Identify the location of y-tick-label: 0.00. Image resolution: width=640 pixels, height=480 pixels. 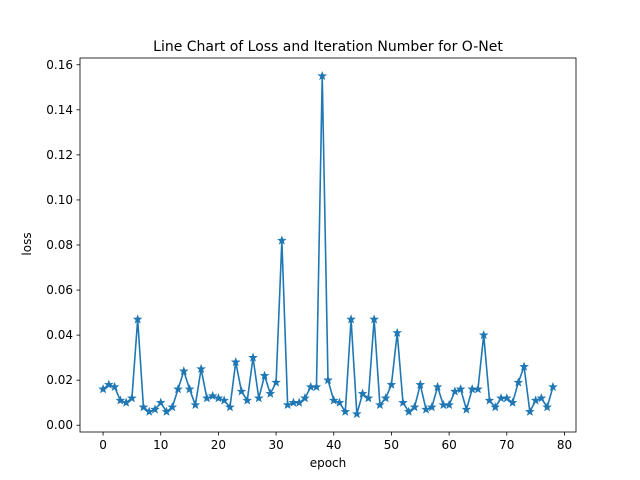
(59, 425).